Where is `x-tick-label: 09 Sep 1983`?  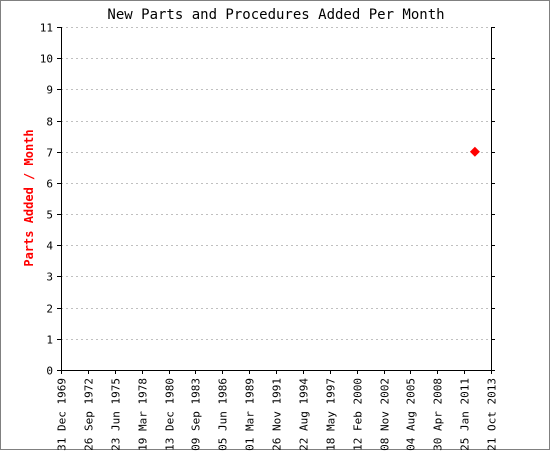
x-tick-label: 09 Sep 1983 is located at coordinates (196, 414).